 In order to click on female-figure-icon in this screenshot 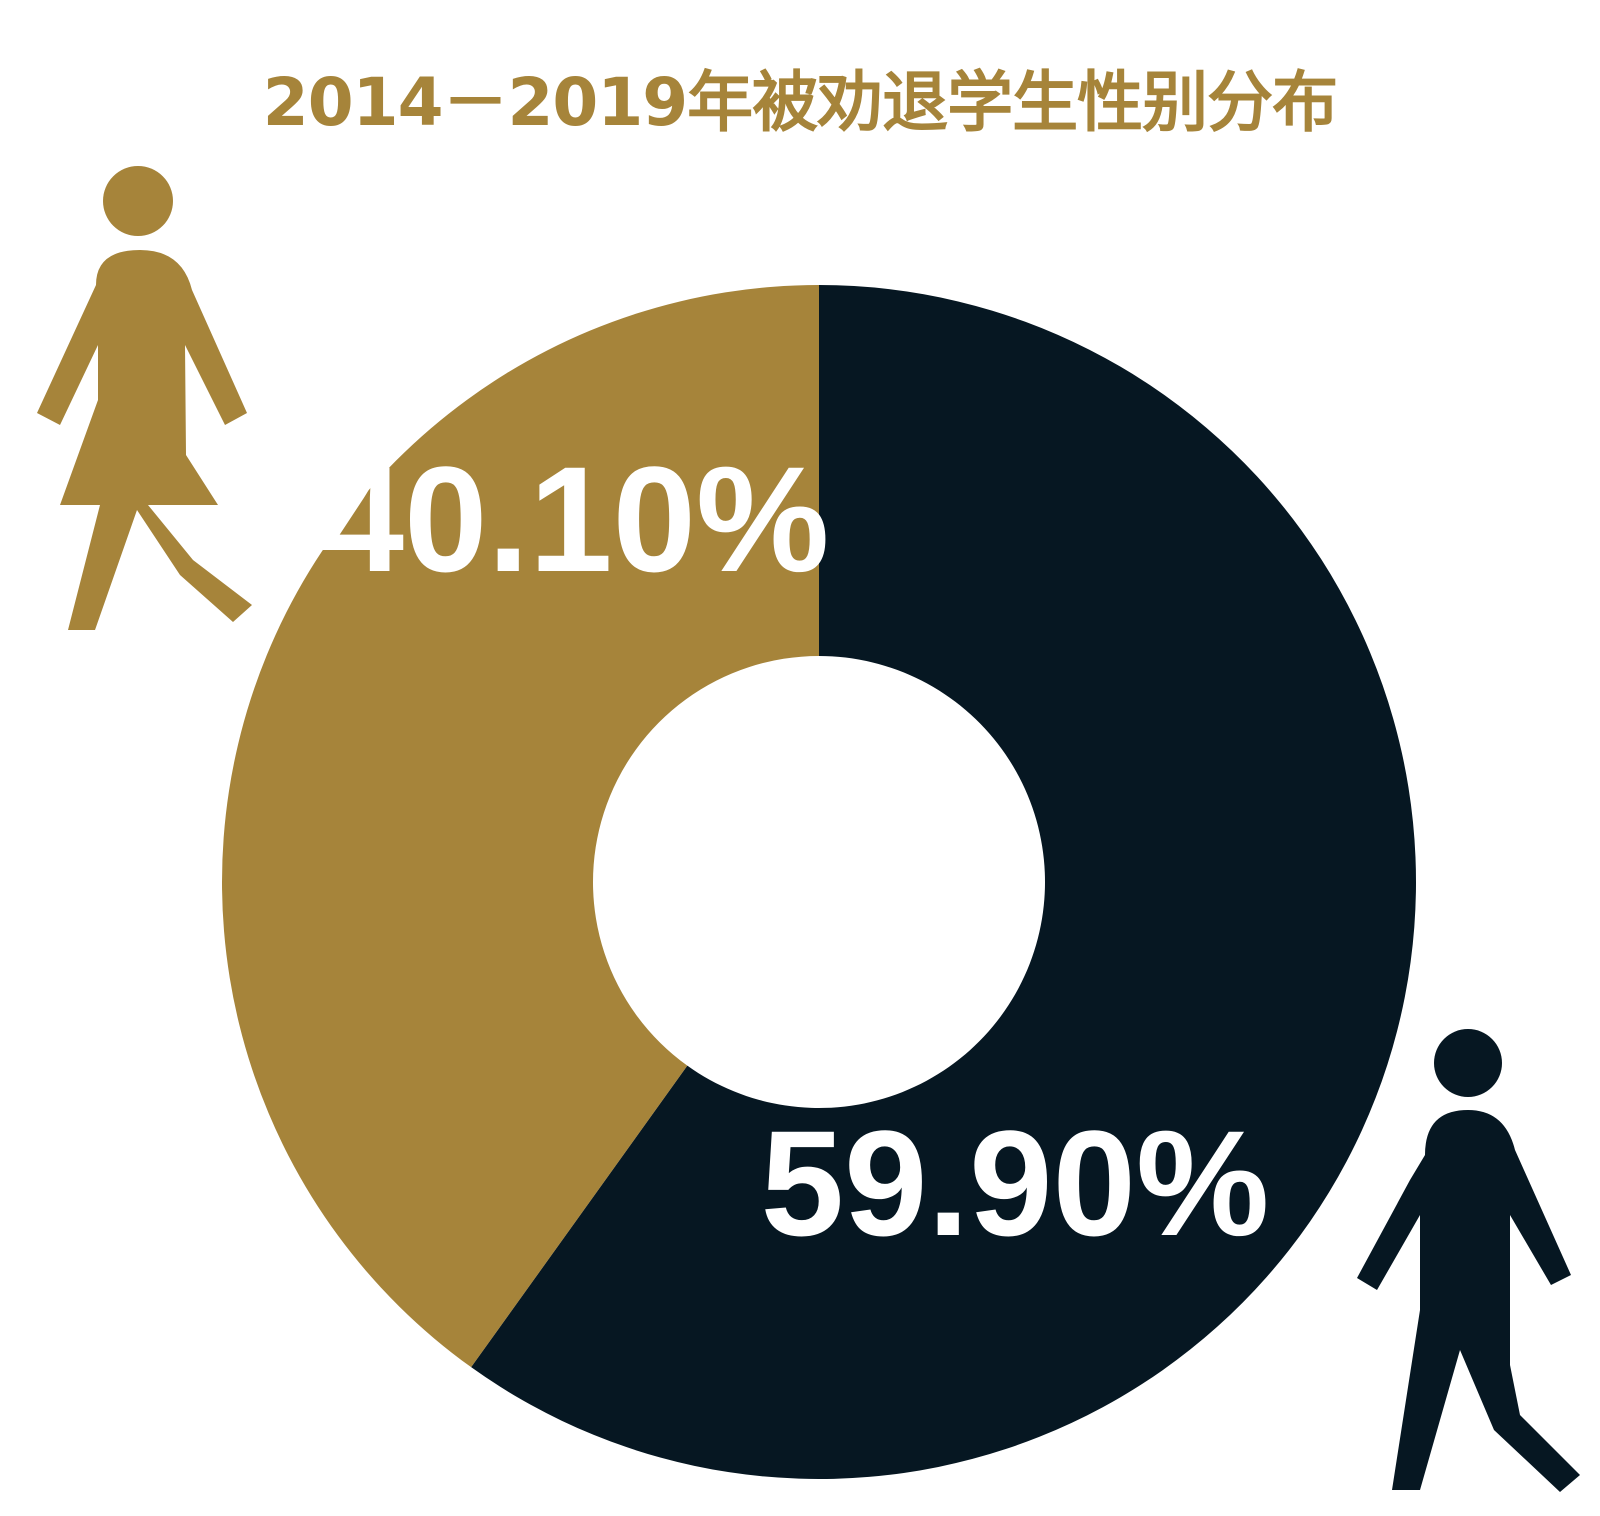, I will do `click(144, 398)`.